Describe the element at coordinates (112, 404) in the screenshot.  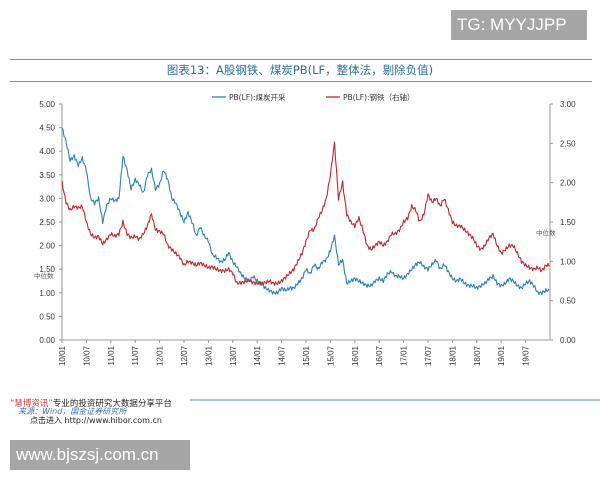
I see `footer-platform-text: 专业的投资研究大数据分享平台` at that location.